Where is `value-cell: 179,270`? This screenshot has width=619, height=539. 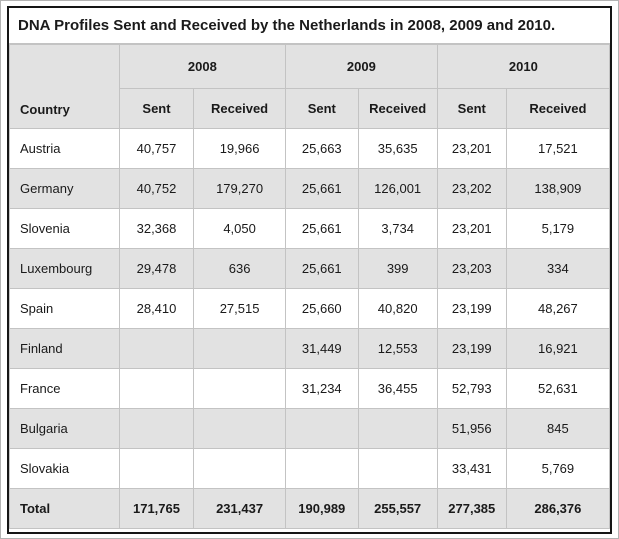
value-cell: 179,270 is located at coordinates (239, 188).